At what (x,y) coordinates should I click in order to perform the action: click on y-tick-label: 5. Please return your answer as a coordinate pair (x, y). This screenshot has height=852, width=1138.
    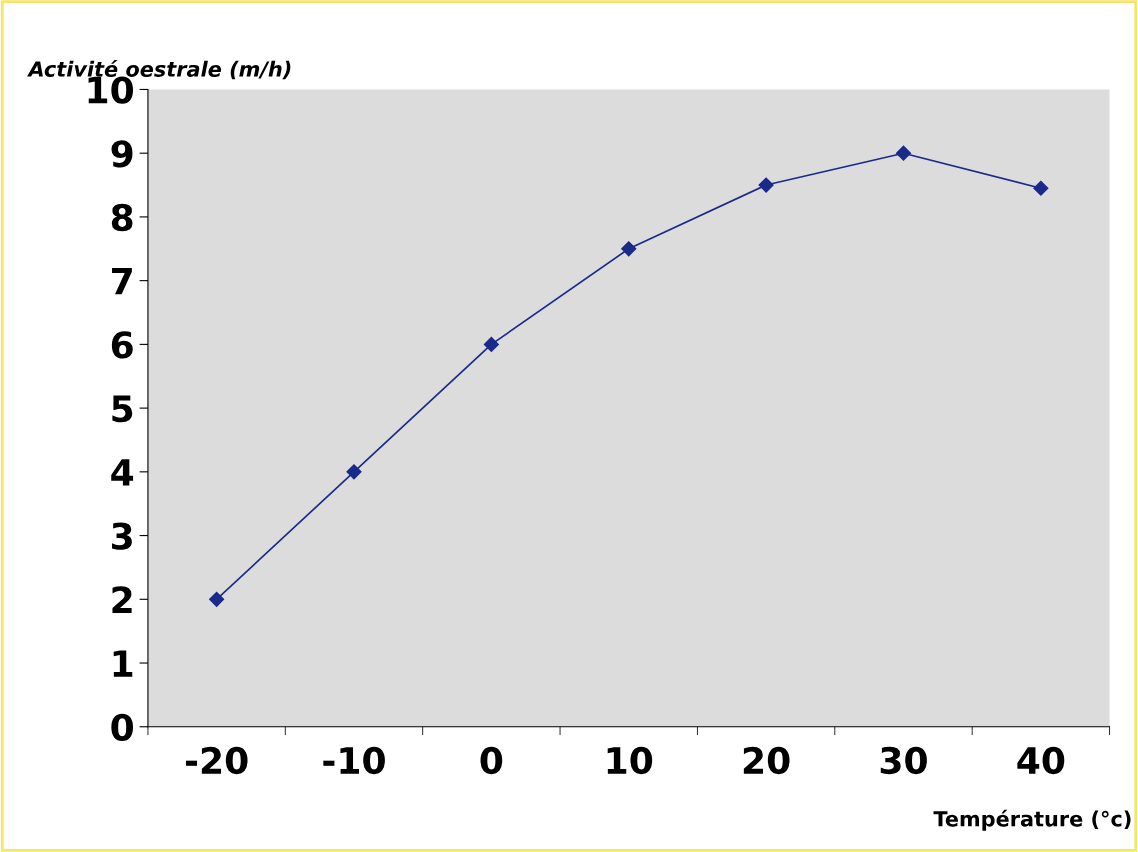
    Looking at the image, I should click on (122, 409).